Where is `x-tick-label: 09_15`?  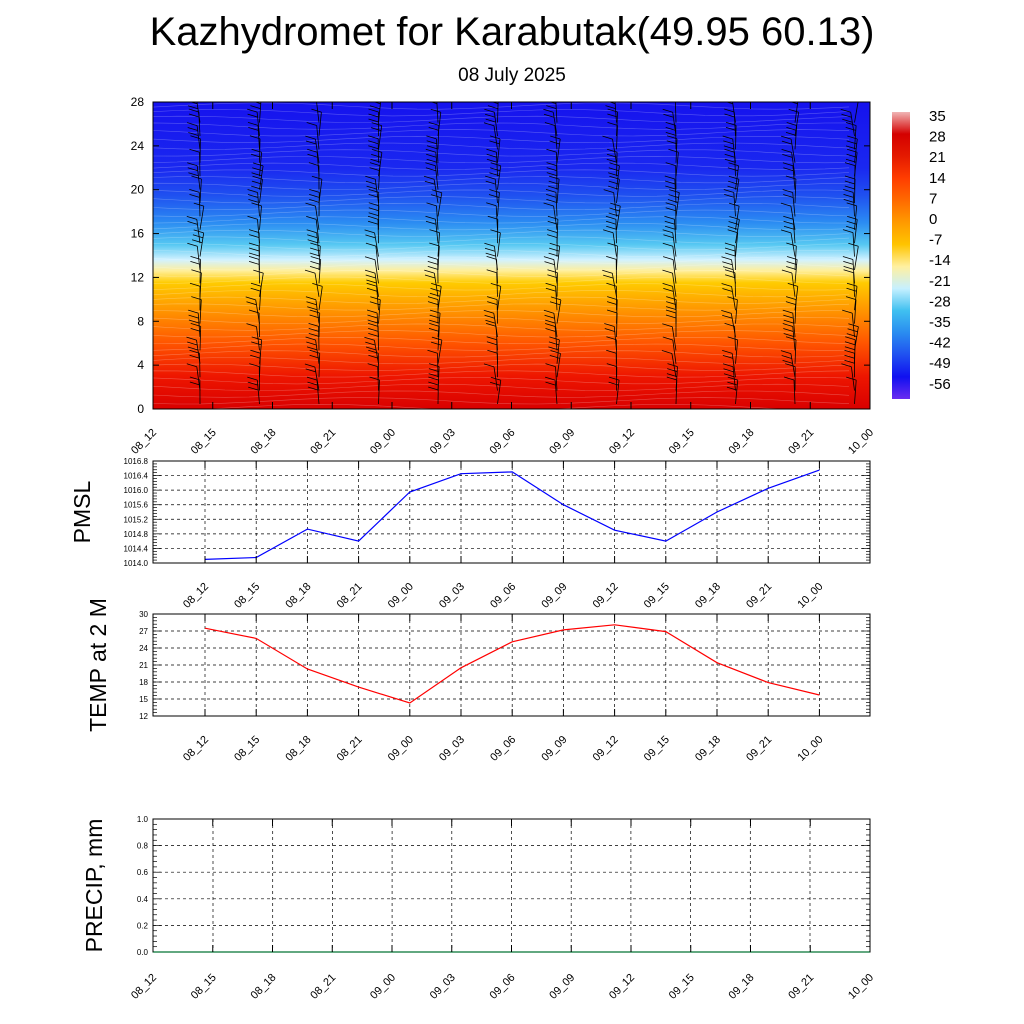 x-tick-label: 09_15 is located at coordinates (657, 596).